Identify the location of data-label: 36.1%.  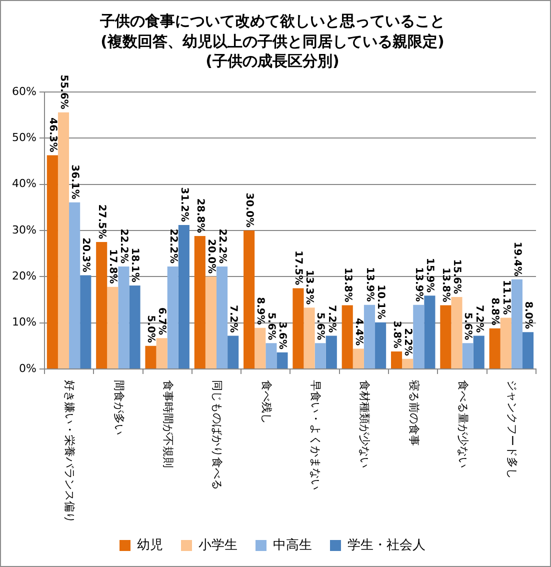
(74, 182).